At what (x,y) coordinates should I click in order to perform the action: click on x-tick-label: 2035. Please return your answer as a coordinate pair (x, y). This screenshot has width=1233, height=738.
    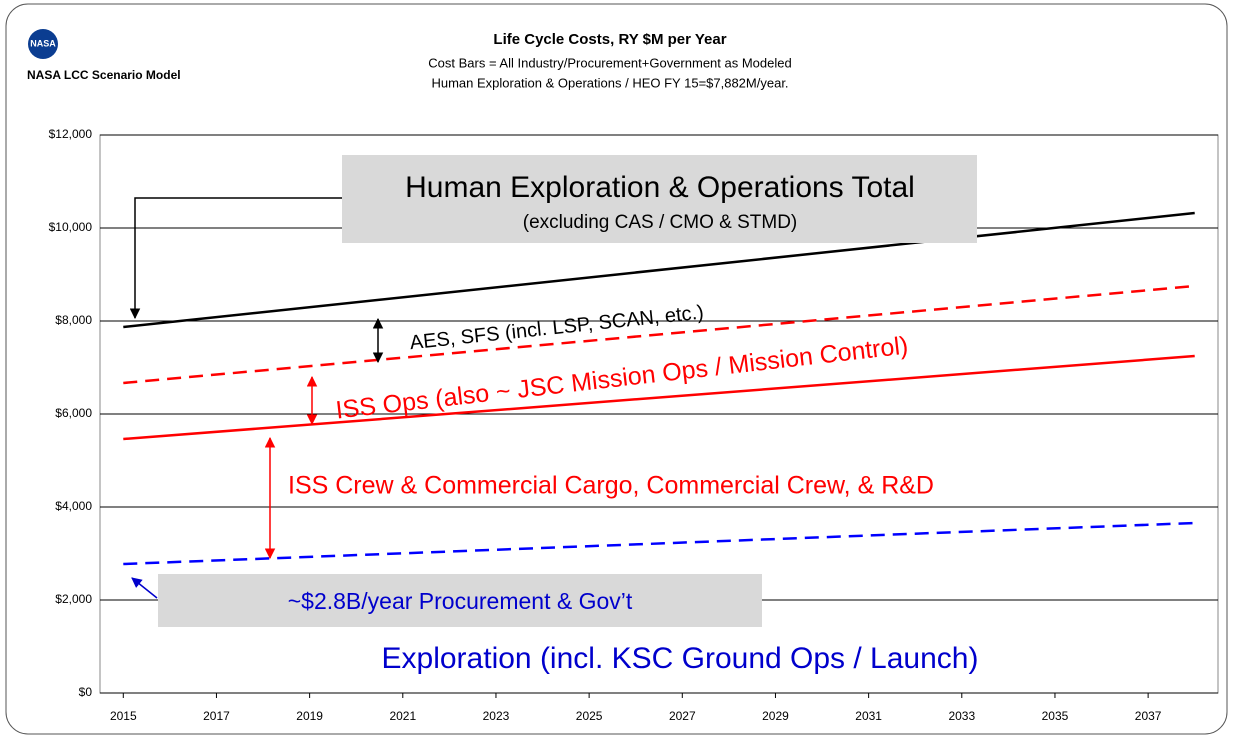
    Looking at the image, I should click on (1055, 716).